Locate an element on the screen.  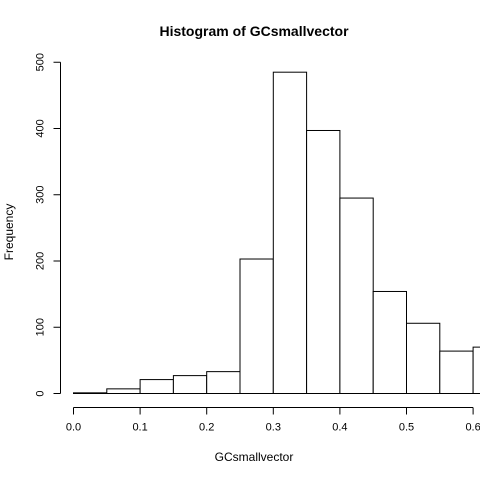
x-axis: 0.0 0.1 0.2 0.3 0.4 0.5 0.6 is located at coordinates (273, 421).